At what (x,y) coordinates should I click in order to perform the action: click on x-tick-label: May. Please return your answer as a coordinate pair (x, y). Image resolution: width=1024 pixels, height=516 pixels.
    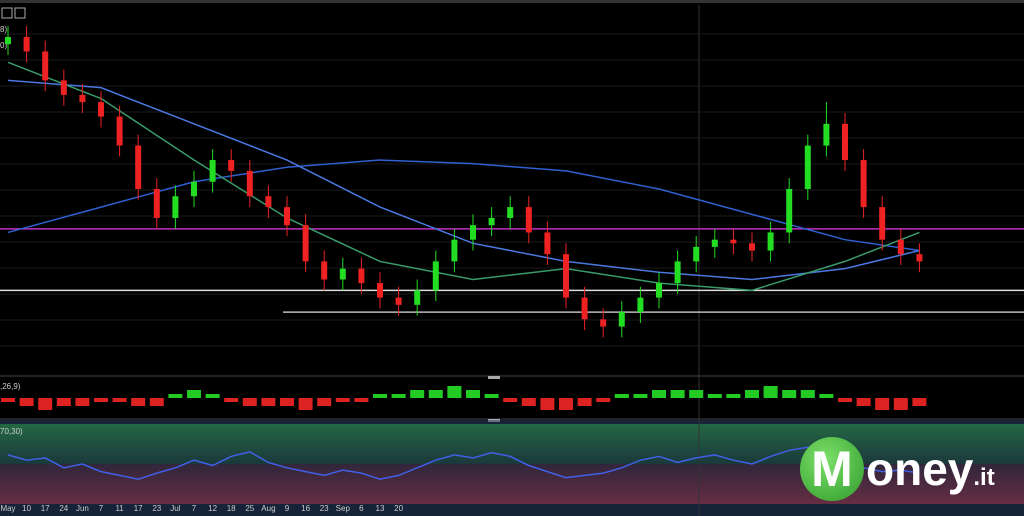
    Looking at the image, I should click on (7, 508).